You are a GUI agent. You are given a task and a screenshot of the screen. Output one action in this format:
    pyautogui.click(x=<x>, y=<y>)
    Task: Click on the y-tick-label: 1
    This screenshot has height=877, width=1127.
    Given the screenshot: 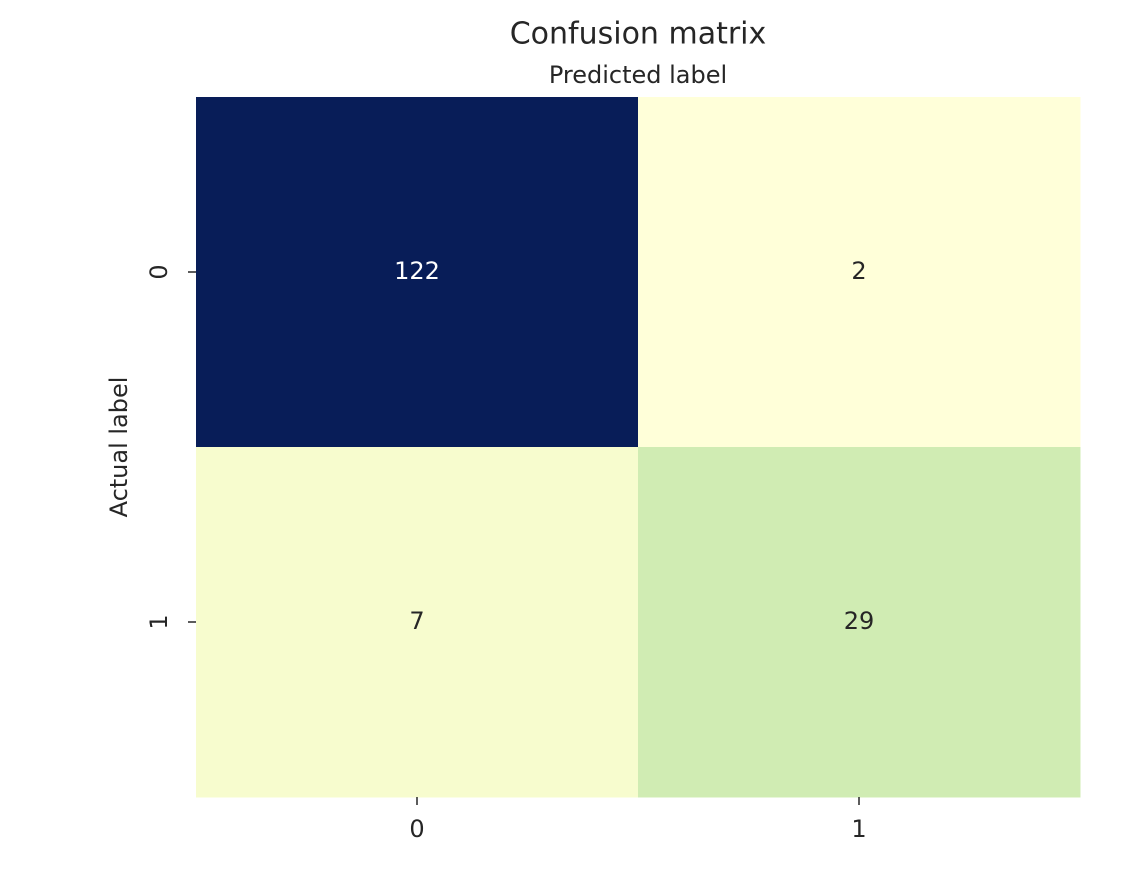 What is the action you would take?
    pyautogui.click(x=159, y=621)
    